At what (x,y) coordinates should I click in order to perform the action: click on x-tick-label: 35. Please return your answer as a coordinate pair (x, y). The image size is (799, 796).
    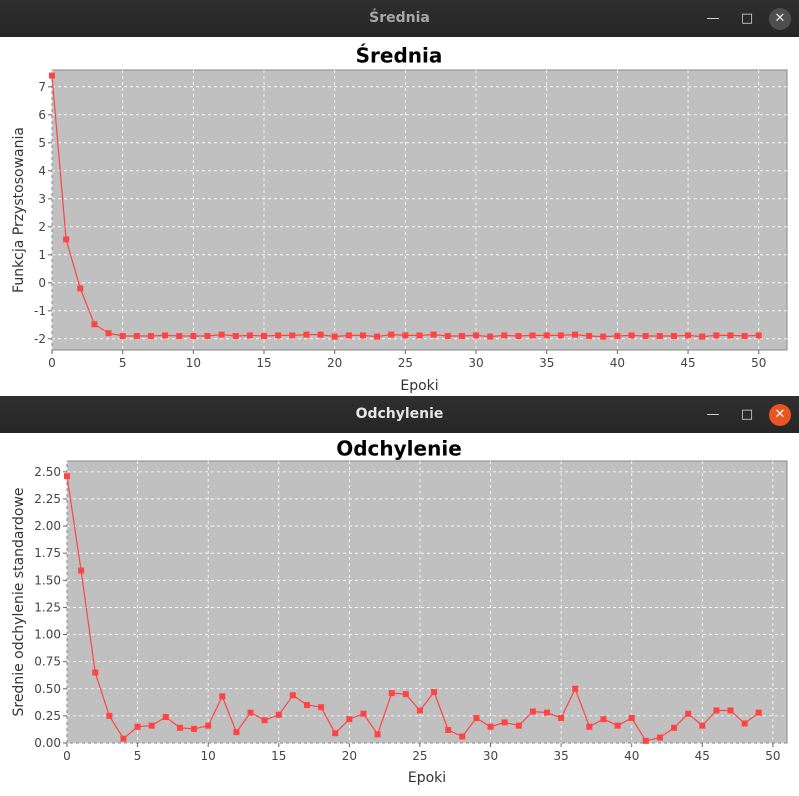
    Looking at the image, I should click on (546, 363).